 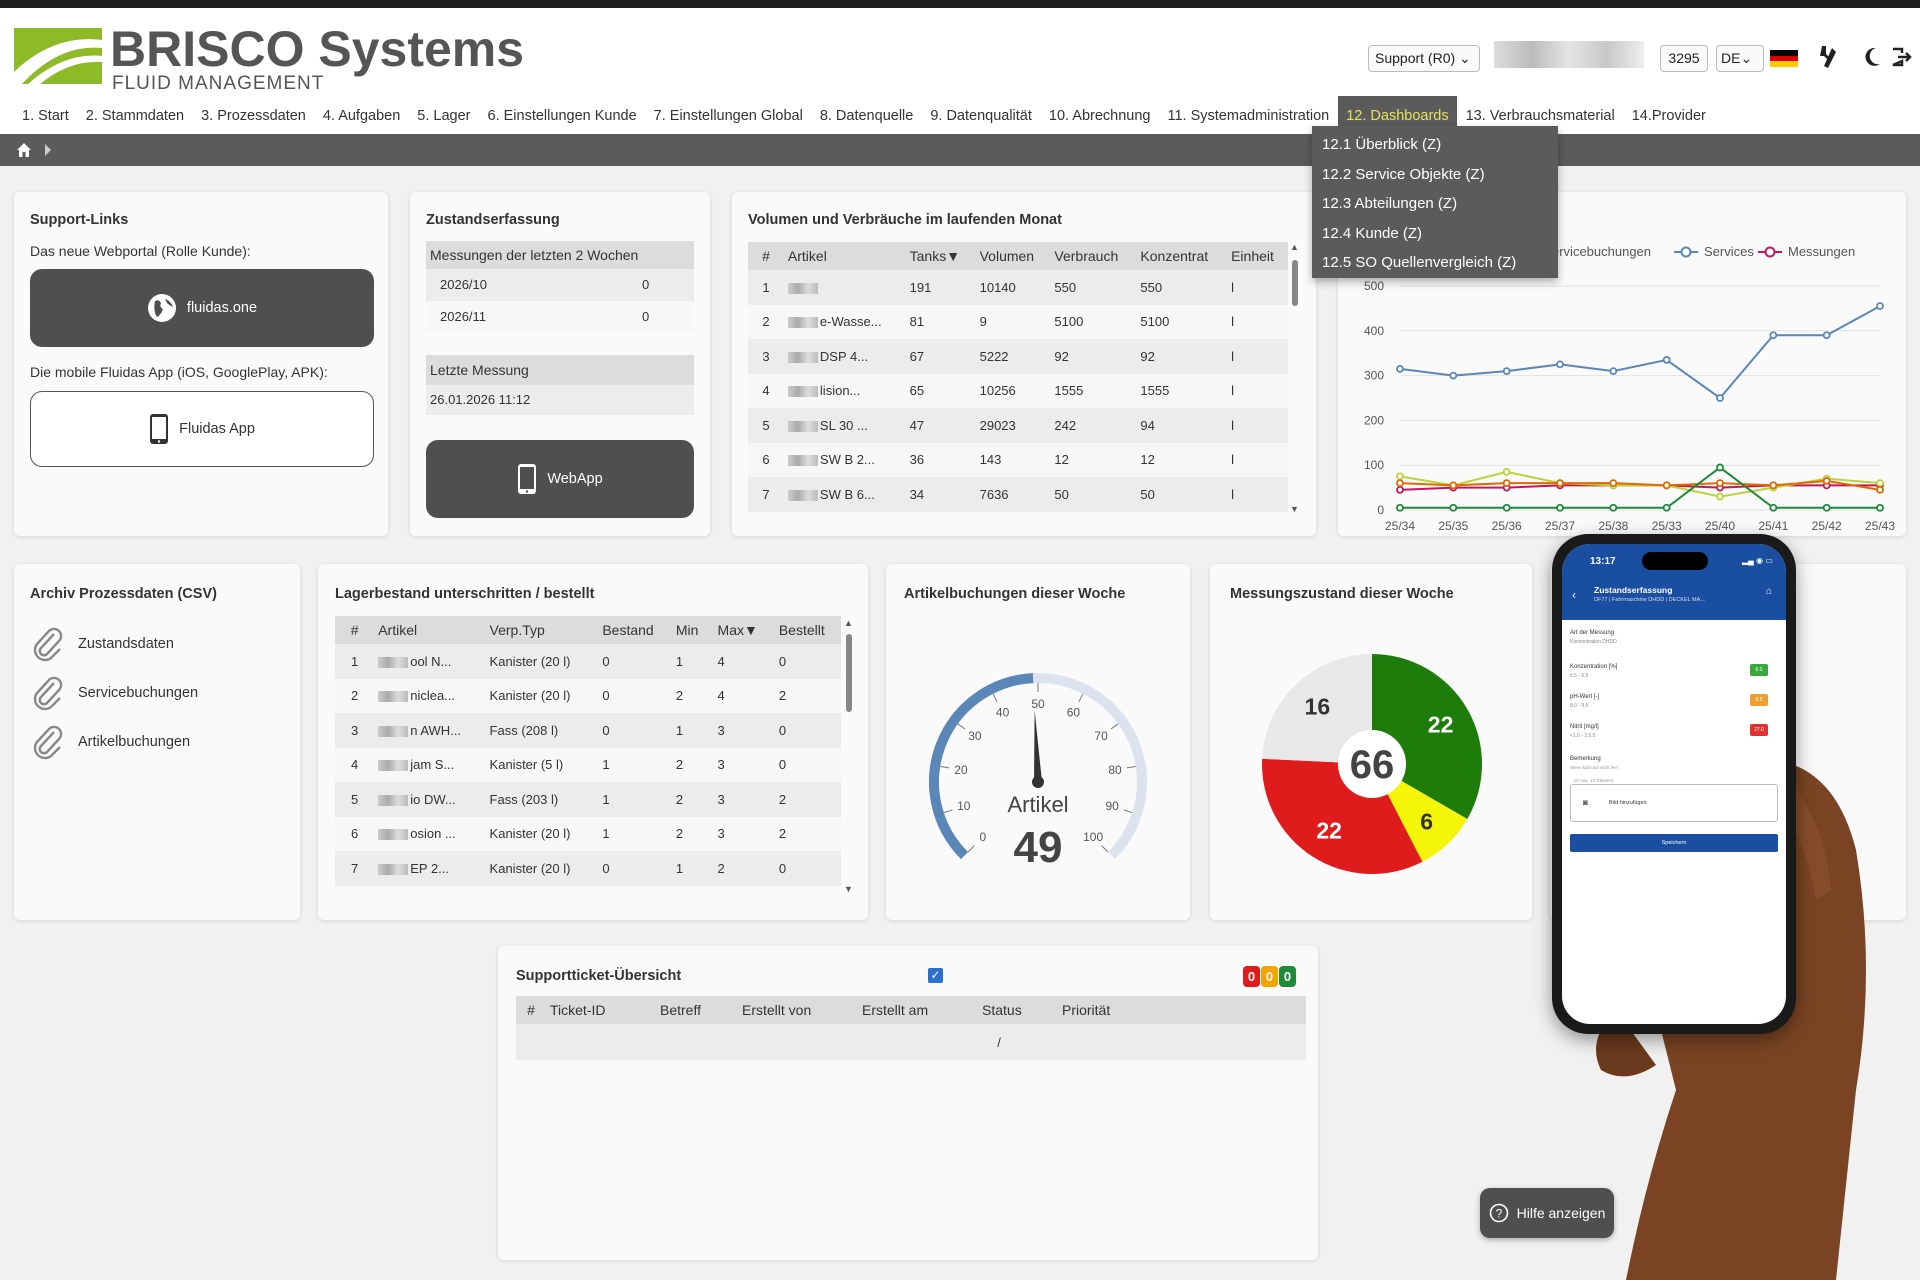 I want to click on column-header: Einheit, so click(x=1257, y=256).